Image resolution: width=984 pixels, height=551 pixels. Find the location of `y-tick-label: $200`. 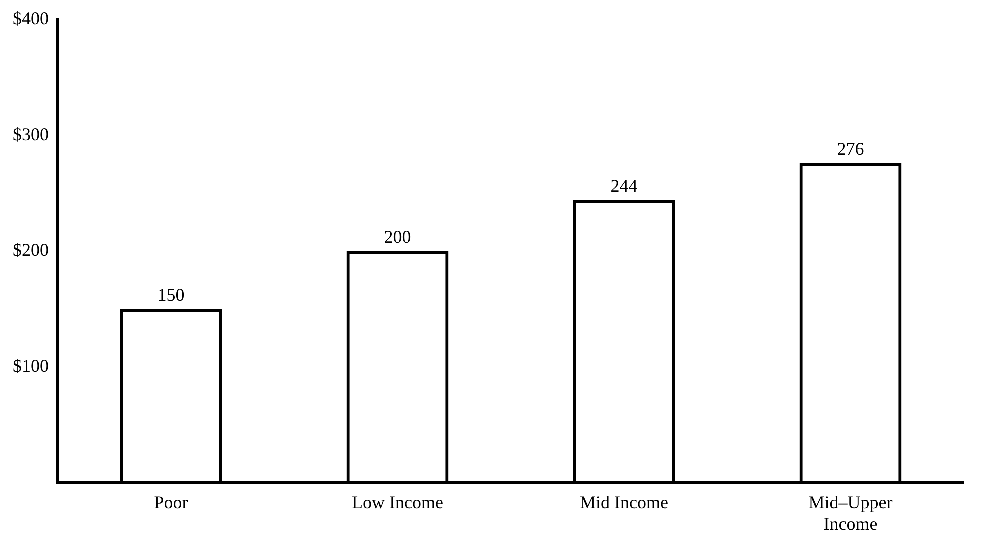

y-tick-label: $200 is located at coordinates (31, 250).